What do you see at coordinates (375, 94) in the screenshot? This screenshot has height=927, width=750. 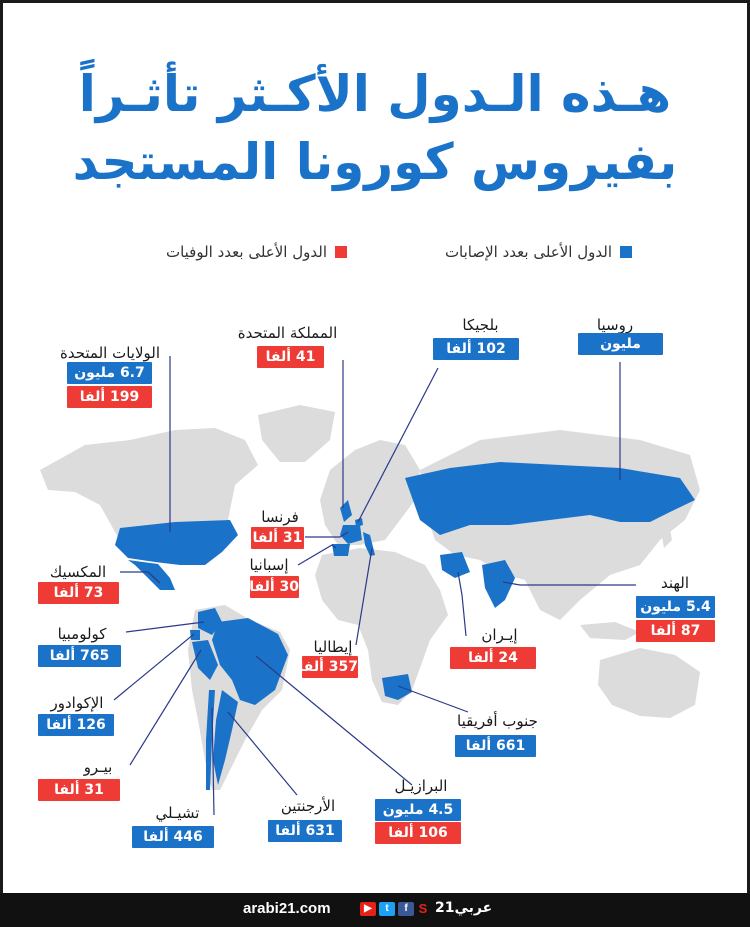 I see `title-line-1: هـذه الـدول الأكـثر تأثـراً` at bounding box center [375, 94].